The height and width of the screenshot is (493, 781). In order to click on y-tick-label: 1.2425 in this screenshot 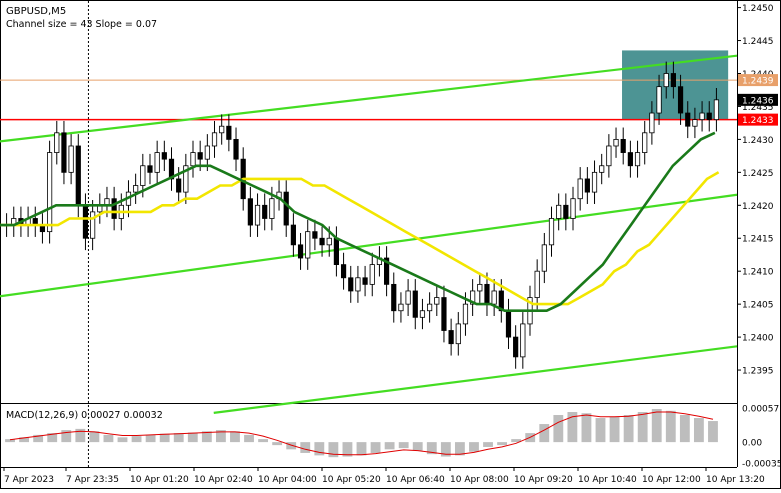, I will do `click(758, 174)`.